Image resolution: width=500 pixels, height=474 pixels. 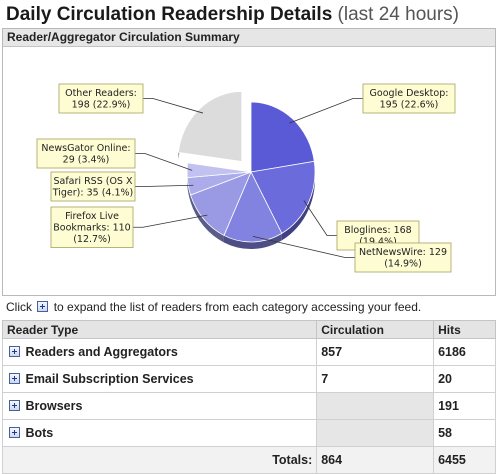 What do you see at coordinates (464, 433) in the screenshot?
I see `hits-cell: 58` at bounding box center [464, 433].